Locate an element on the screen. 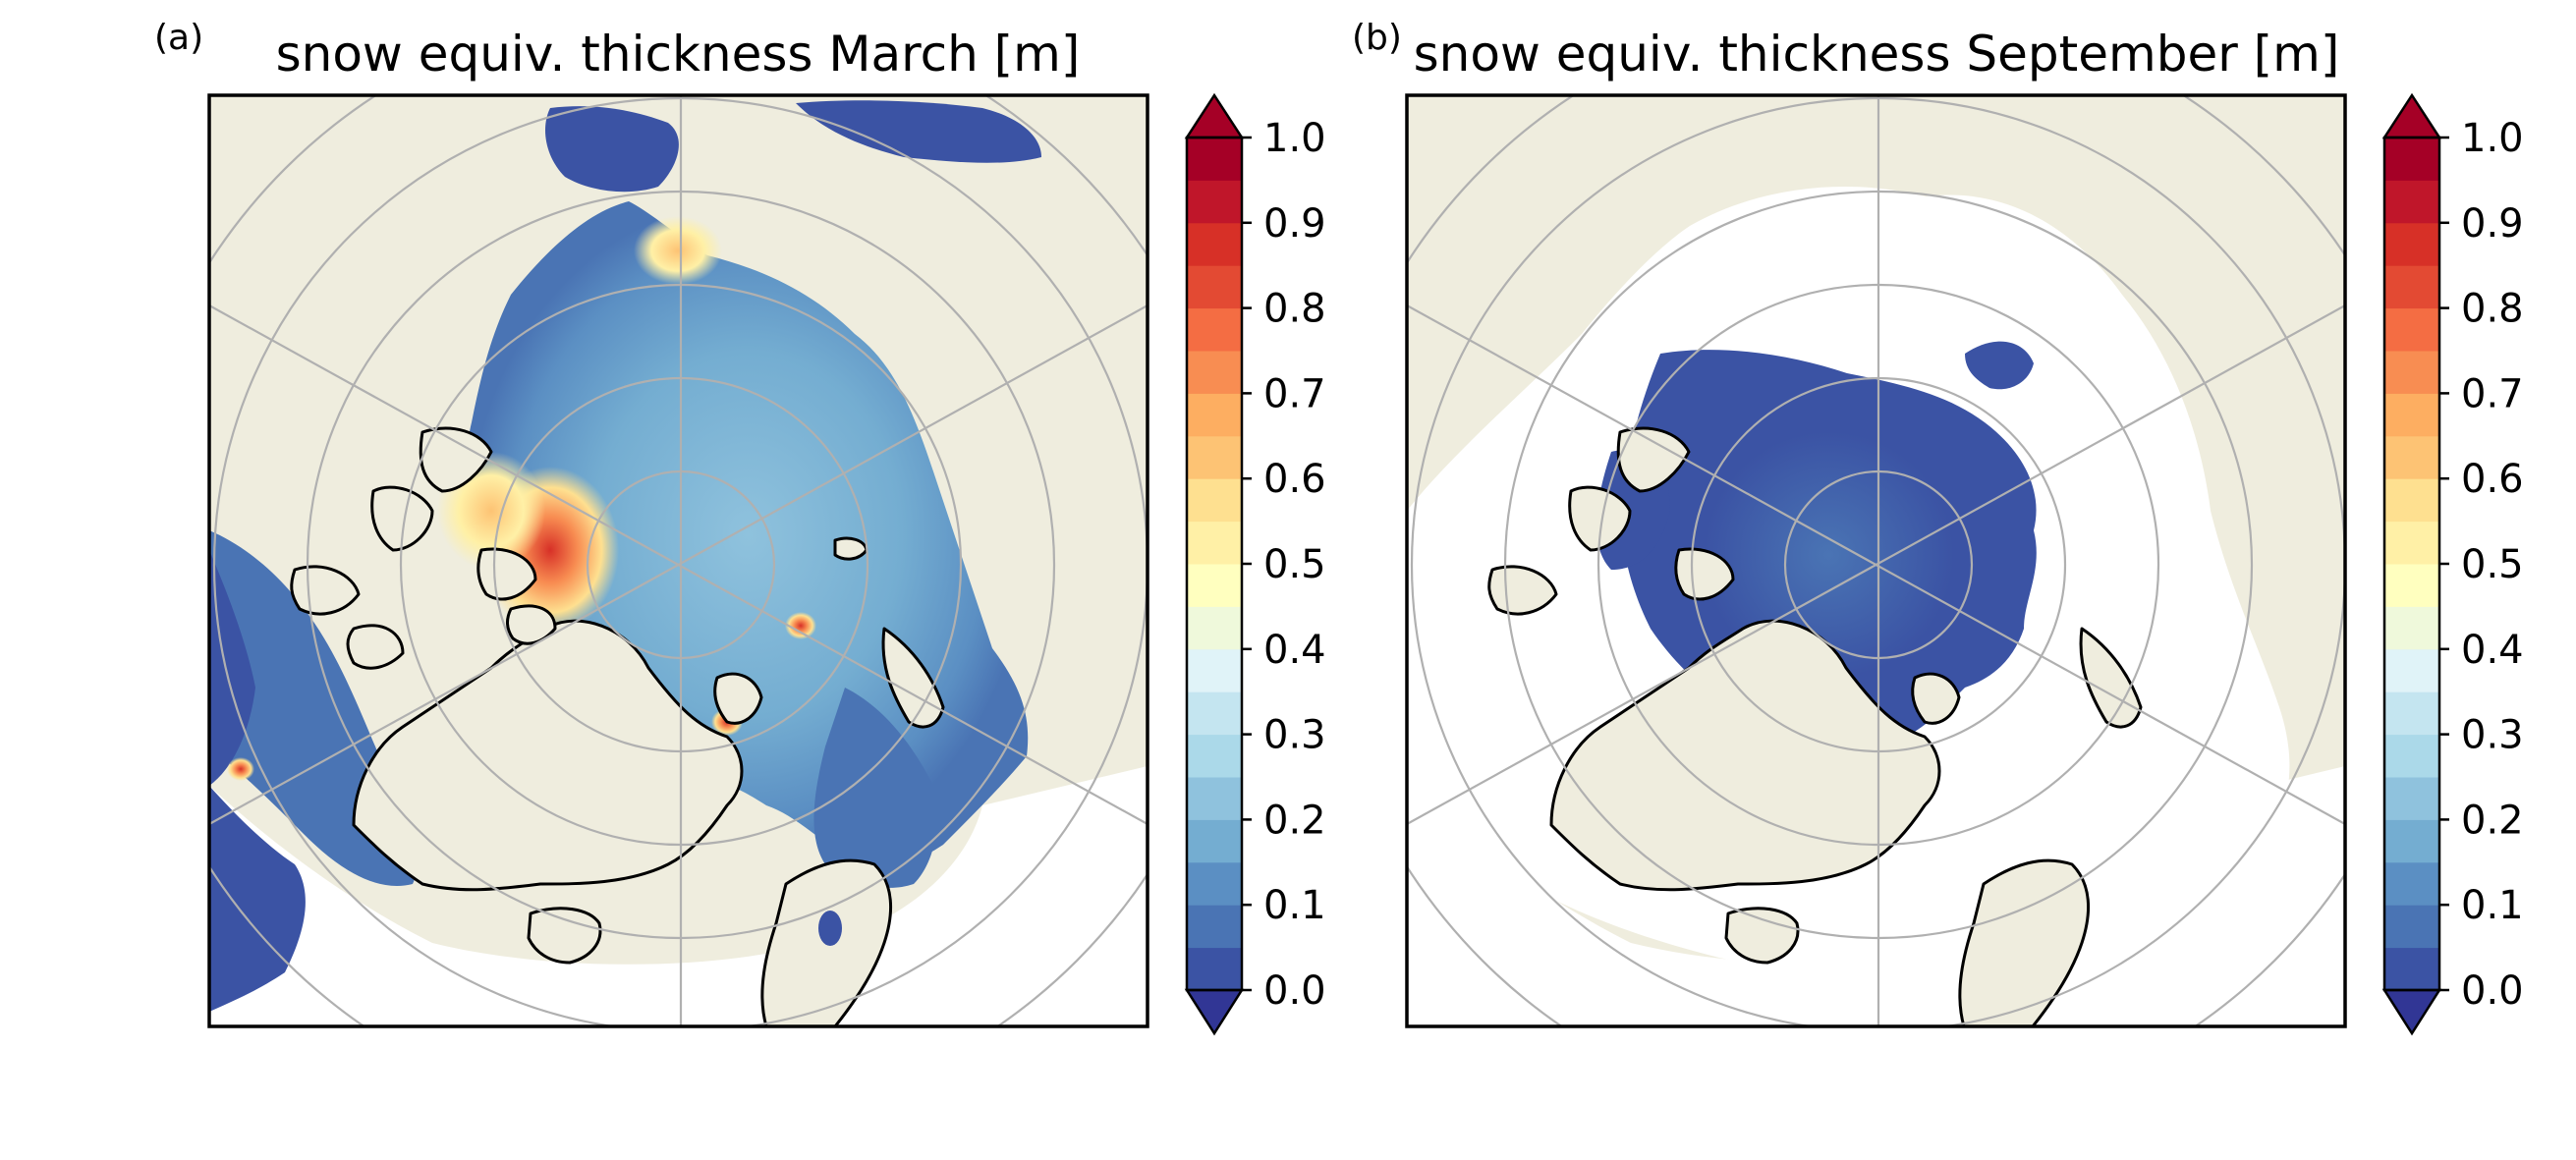 Image resolution: width=2576 pixels, height=1160 pixels. colorbar-a-segments is located at coordinates (1214, 564).